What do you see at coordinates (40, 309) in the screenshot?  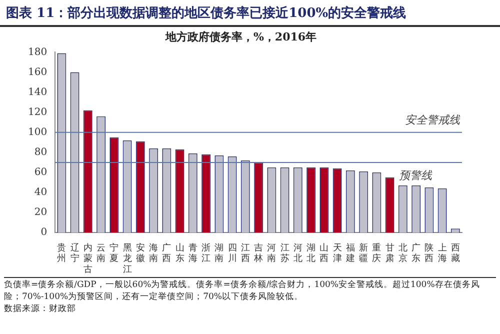 I see `source-note: 数据来源：财政部` at bounding box center [40, 309].